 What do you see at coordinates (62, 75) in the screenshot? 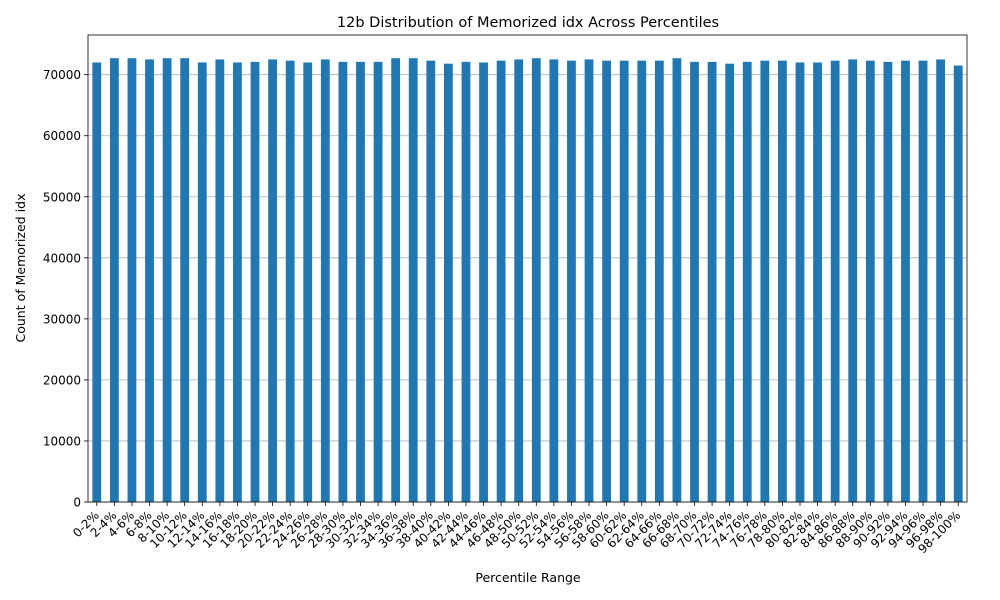
I see `y-tick-label: 70000` at bounding box center [62, 75].